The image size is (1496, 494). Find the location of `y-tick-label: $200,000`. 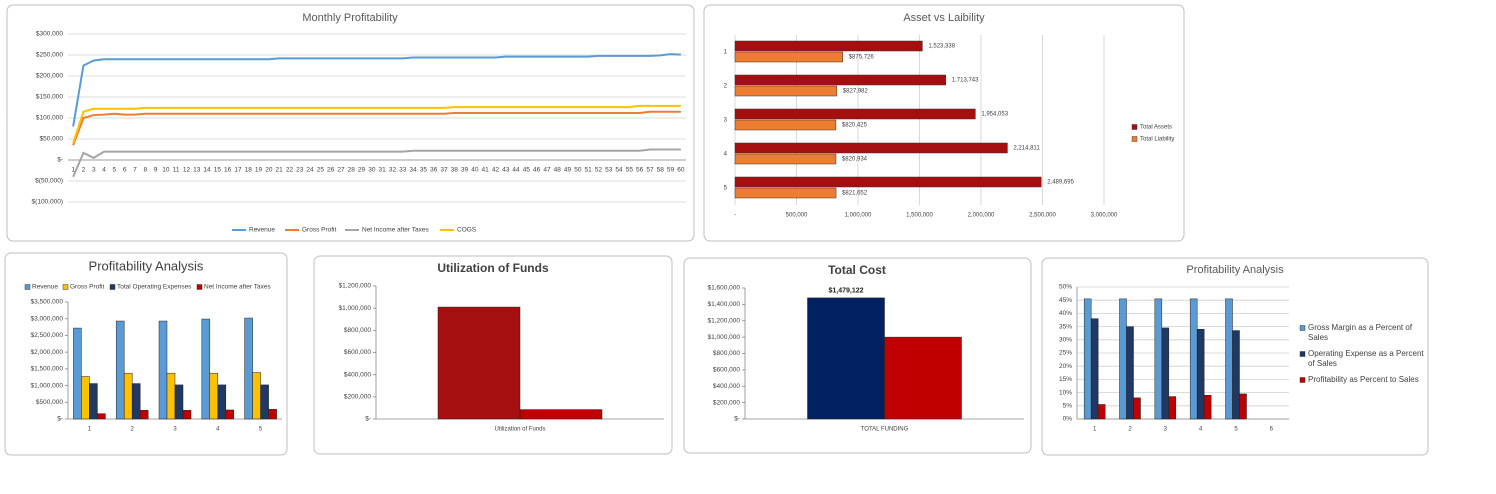

y-tick-label: $200,000 is located at coordinates (726, 402).